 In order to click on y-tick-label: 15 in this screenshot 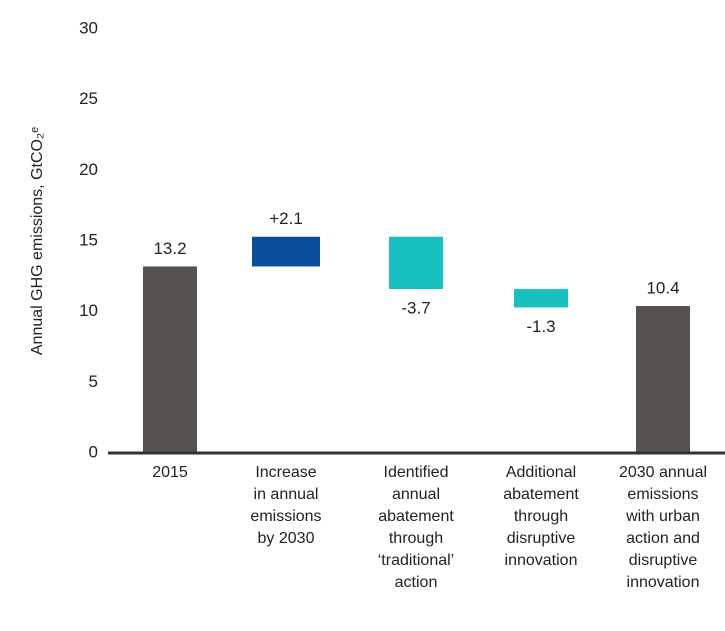, I will do `click(88, 239)`.